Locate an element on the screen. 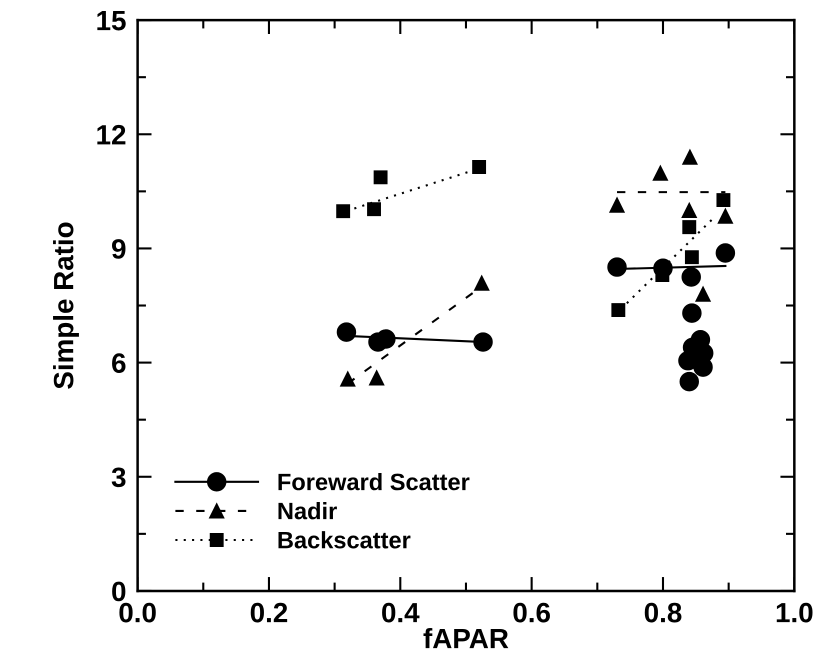  x-axis-title: fAPAR is located at coordinates (465, 638).